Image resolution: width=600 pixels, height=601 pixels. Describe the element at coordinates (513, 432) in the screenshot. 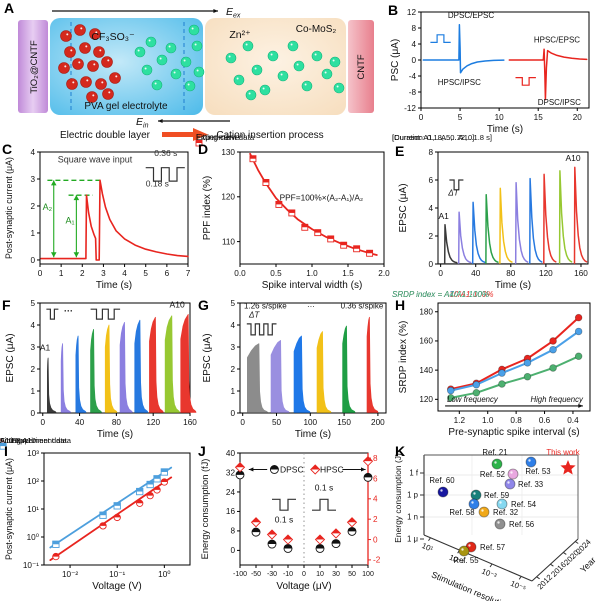

I see `svg-text:Pre-synaptic spike interval (s: Pre-synaptic spike interval (s)` at that location.